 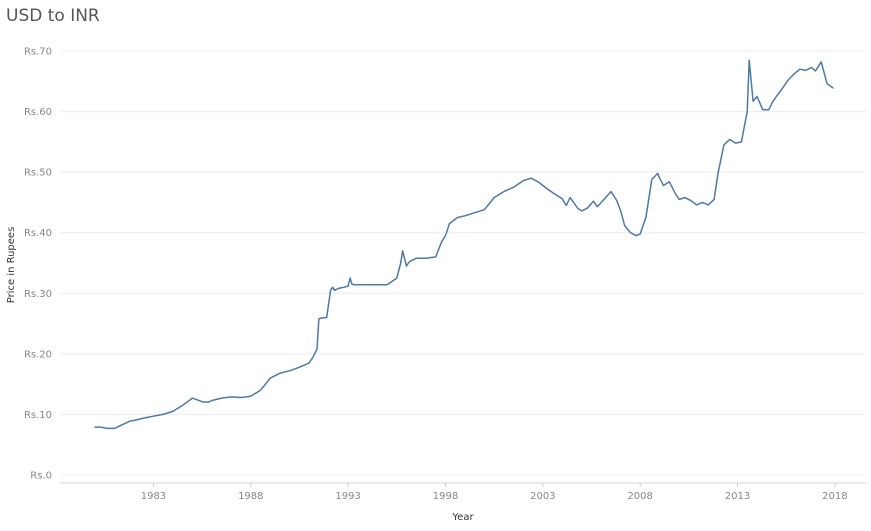 I want to click on chart-title: USD to INR, so click(x=53, y=16).